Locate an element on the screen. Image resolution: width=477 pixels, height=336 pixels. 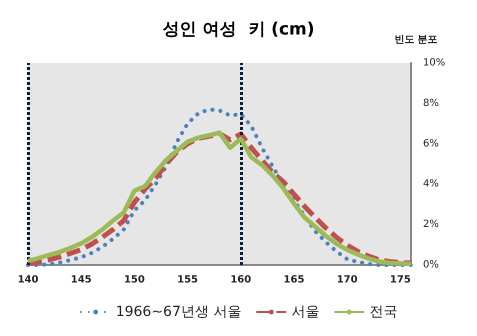
y-tick-label: 6% is located at coordinates (431, 144).